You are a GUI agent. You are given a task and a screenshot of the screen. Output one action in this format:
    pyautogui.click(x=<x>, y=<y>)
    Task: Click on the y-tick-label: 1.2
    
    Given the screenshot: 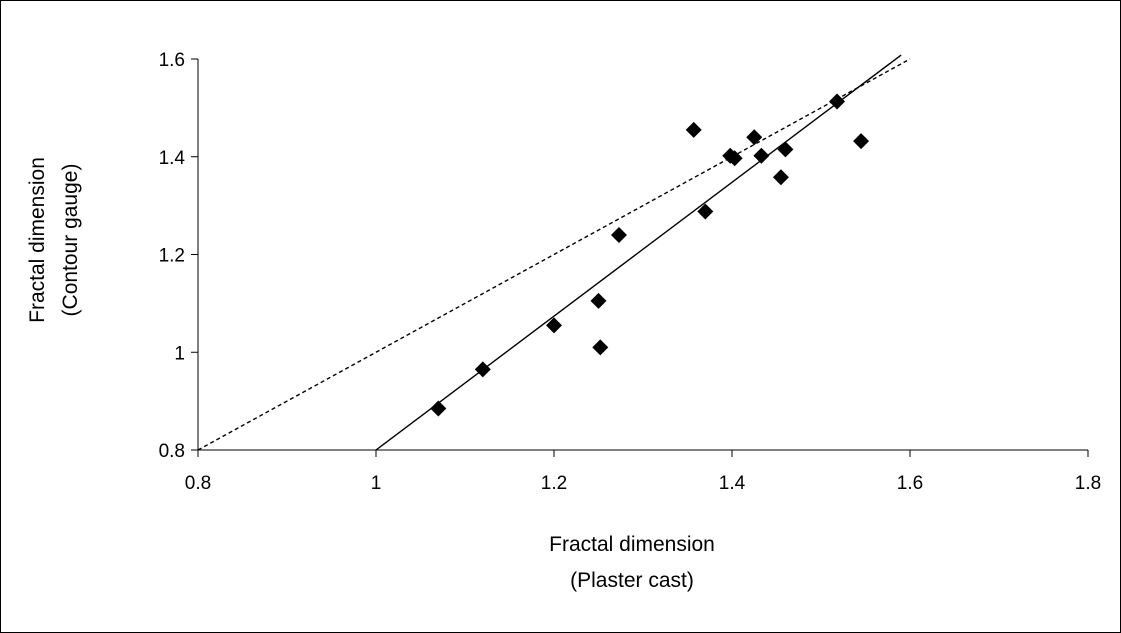 What is the action you would take?
    pyautogui.click(x=172, y=256)
    